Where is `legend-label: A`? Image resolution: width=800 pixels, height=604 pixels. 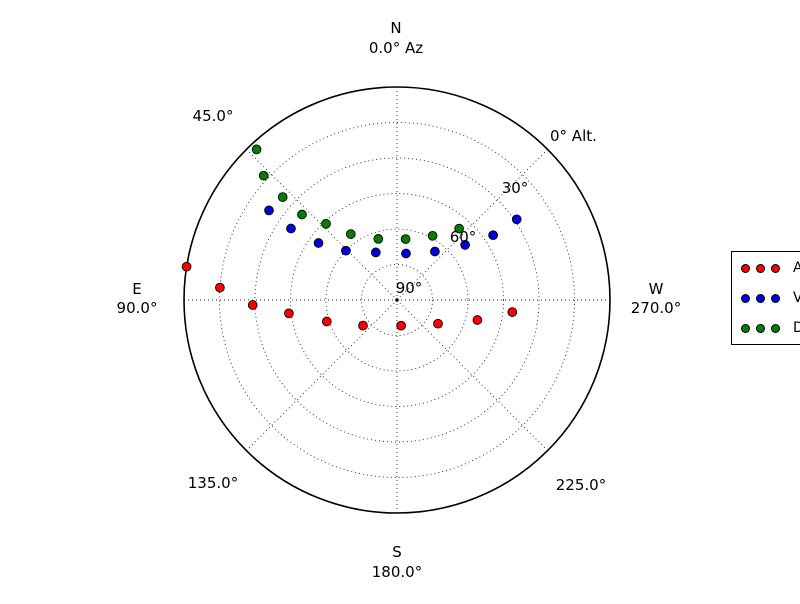
legend-label: A is located at coordinates (796, 268).